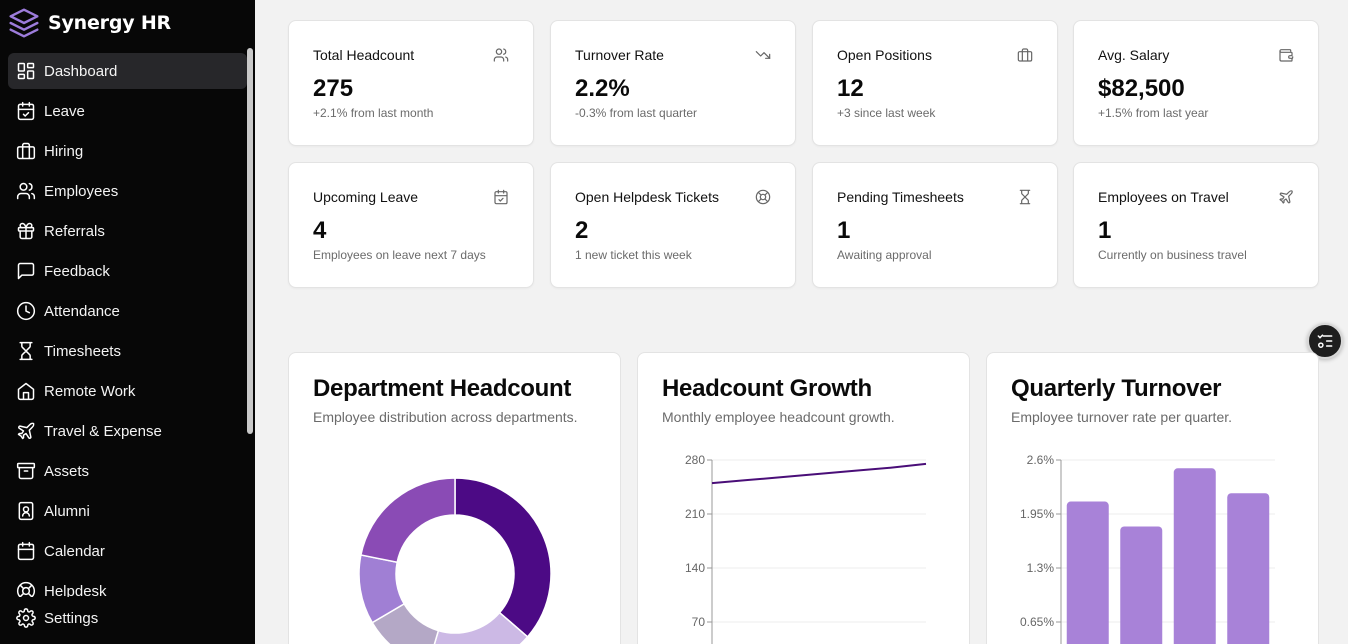 The width and height of the screenshot is (1348, 644). What do you see at coordinates (333, 88) in the screenshot?
I see `stat-value: 275` at bounding box center [333, 88].